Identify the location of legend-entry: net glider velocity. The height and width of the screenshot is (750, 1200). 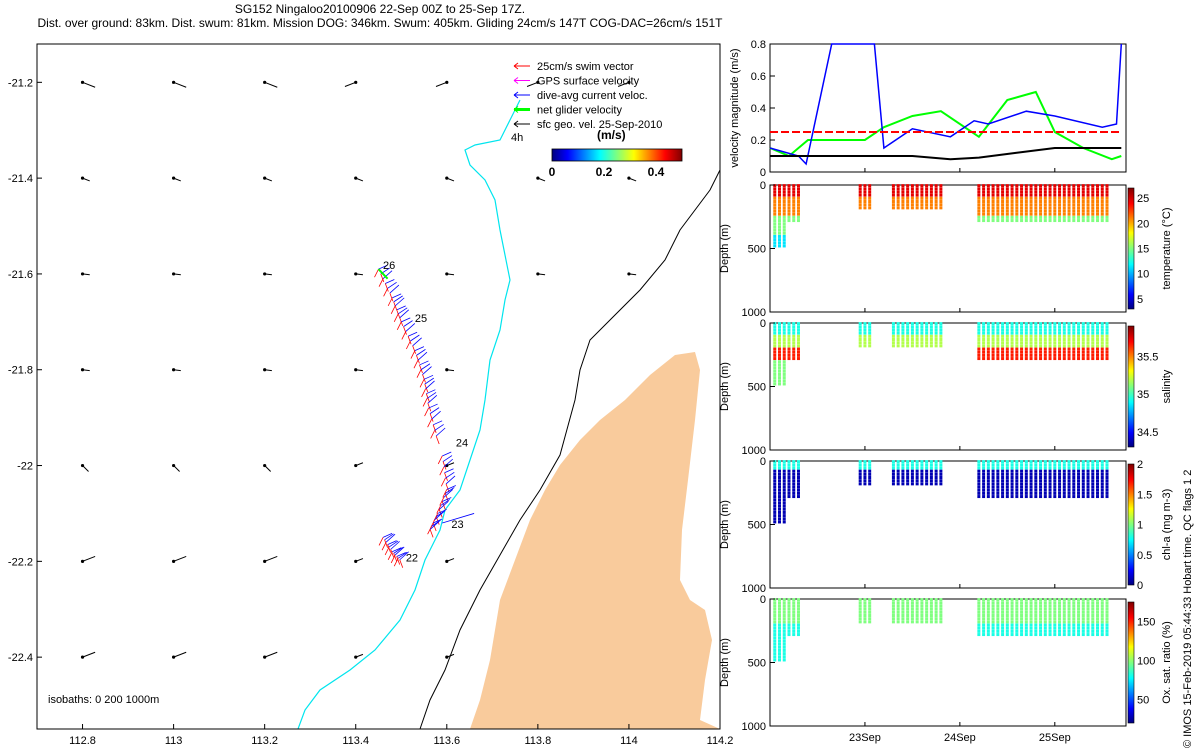
(579, 111).